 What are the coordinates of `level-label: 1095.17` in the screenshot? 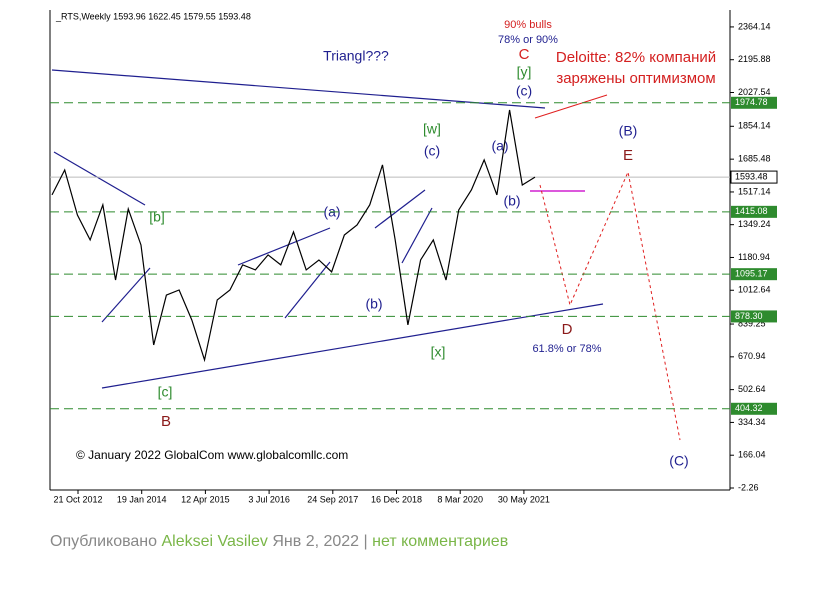 It's located at (751, 274).